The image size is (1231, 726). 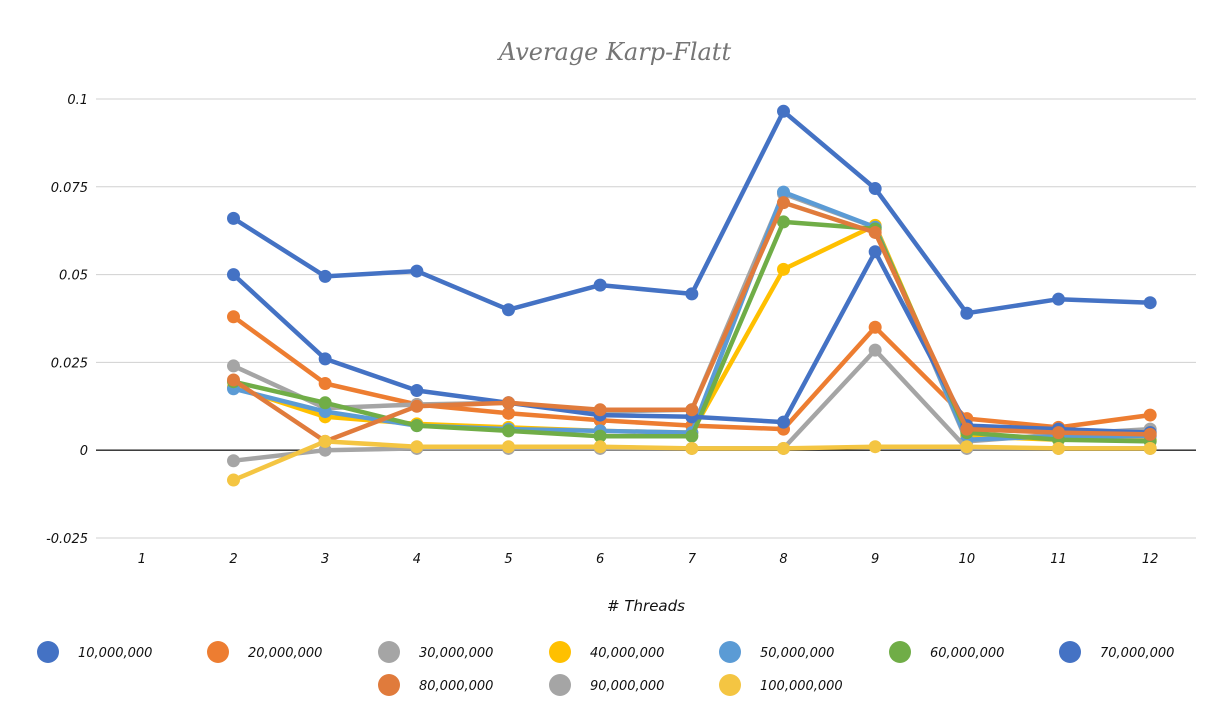 I want to click on y-tick-label: 0.025, so click(x=69, y=363).